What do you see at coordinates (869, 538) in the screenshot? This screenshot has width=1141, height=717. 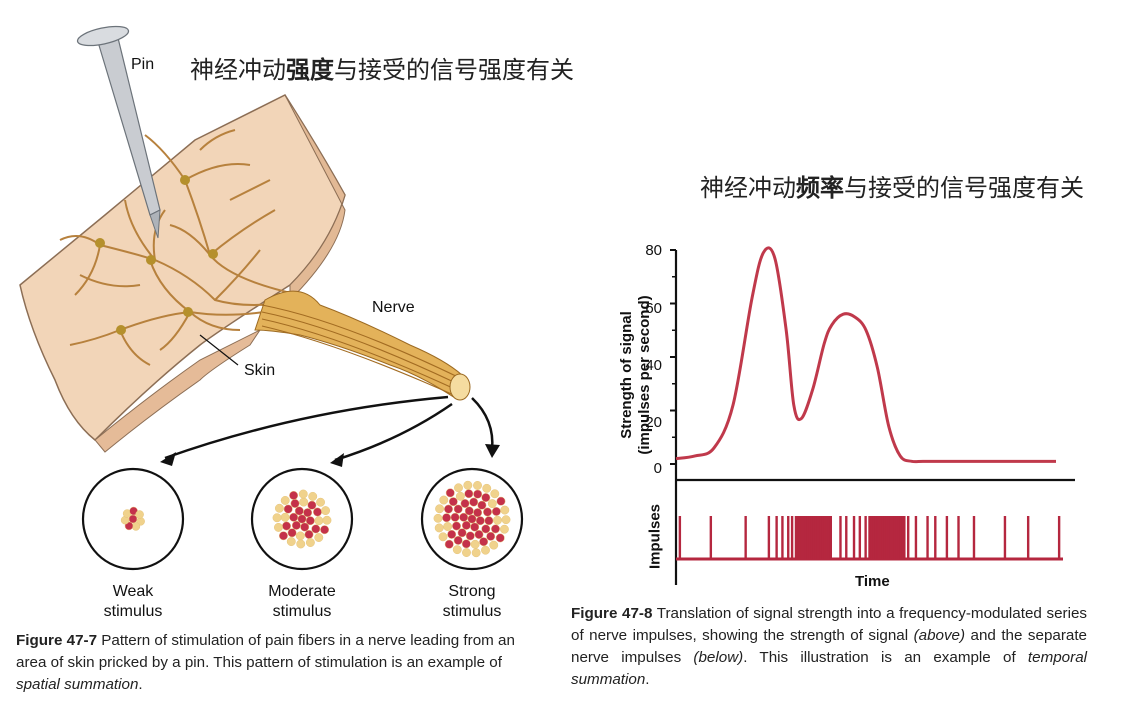 I see `impulse-train` at bounding box center [869, 538].